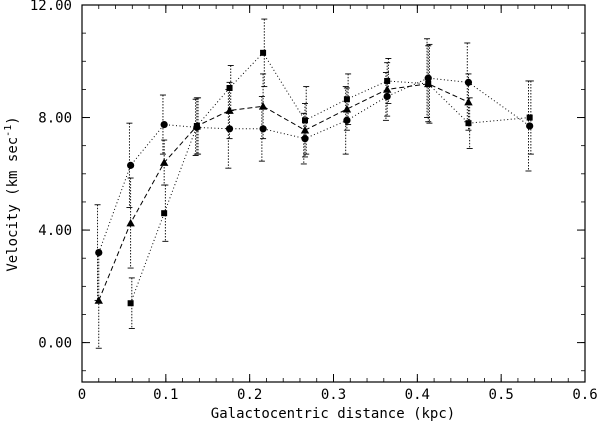 The height and width of the screenshot is (426, 601). Describe the element at coordinates (82, 395) in the screenshot. I see `x-tick-label: 0` at that location.